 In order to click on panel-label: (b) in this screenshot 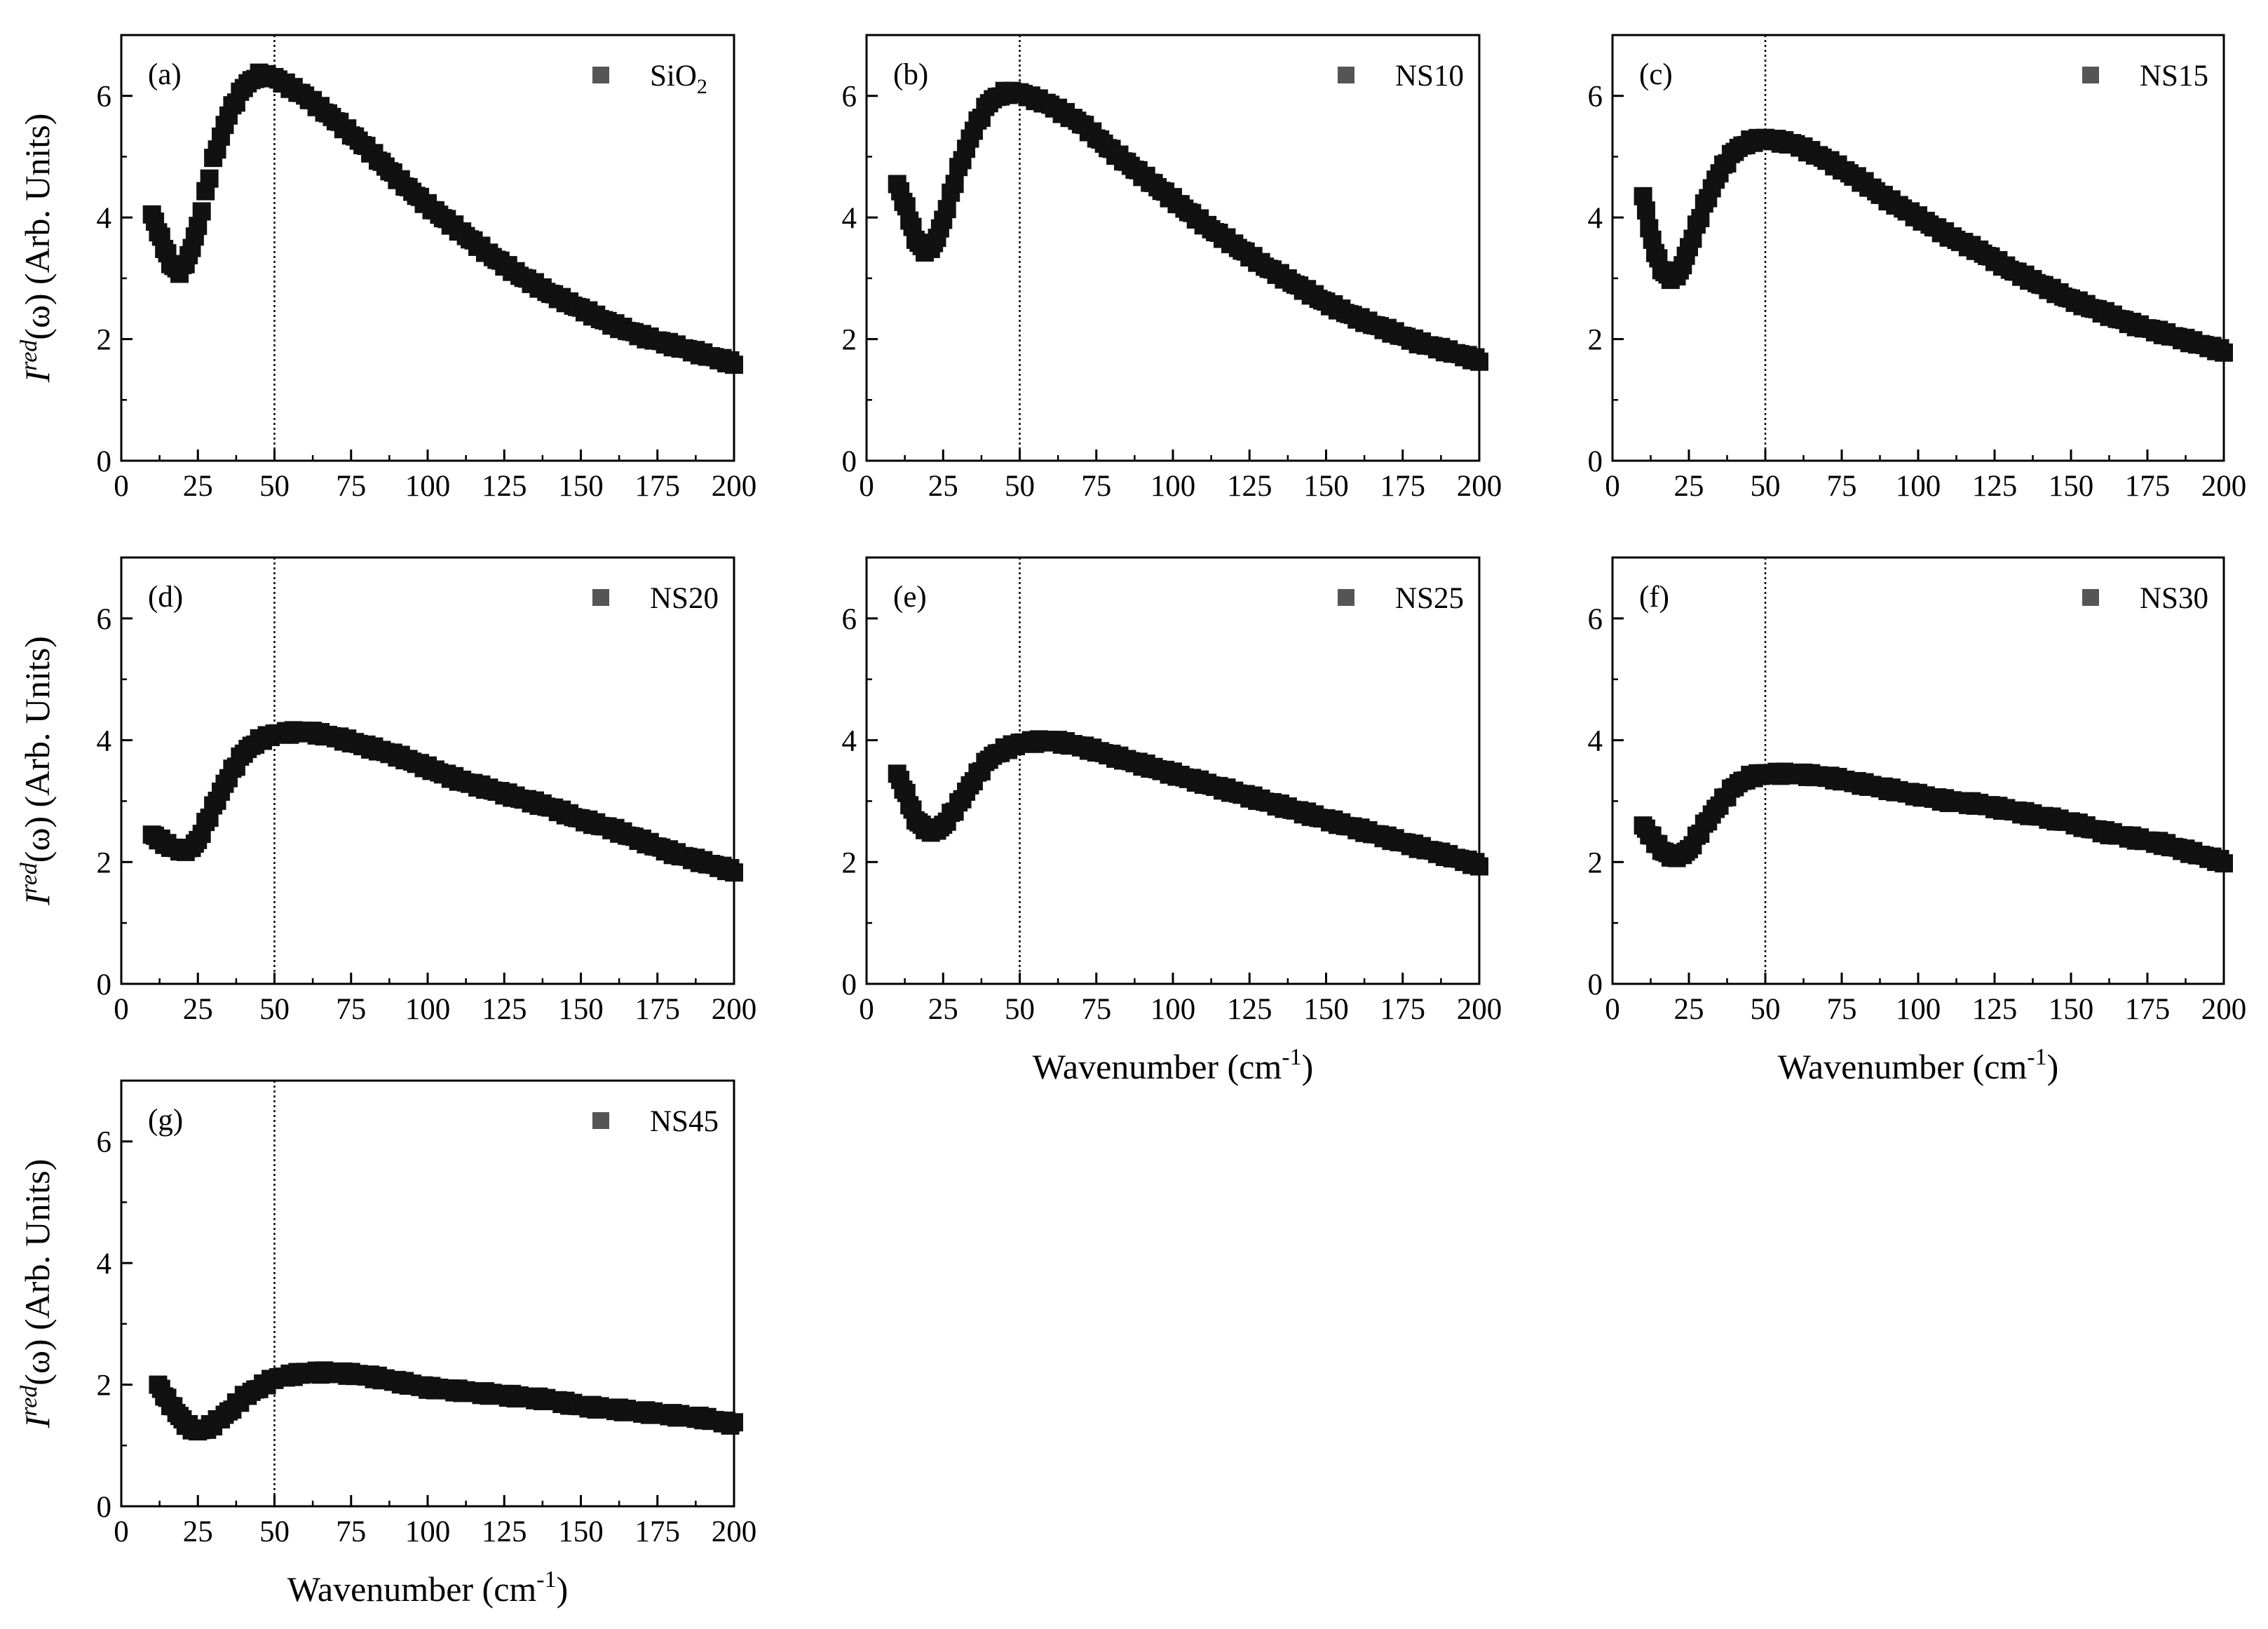, I will do `click(910, 74)`.